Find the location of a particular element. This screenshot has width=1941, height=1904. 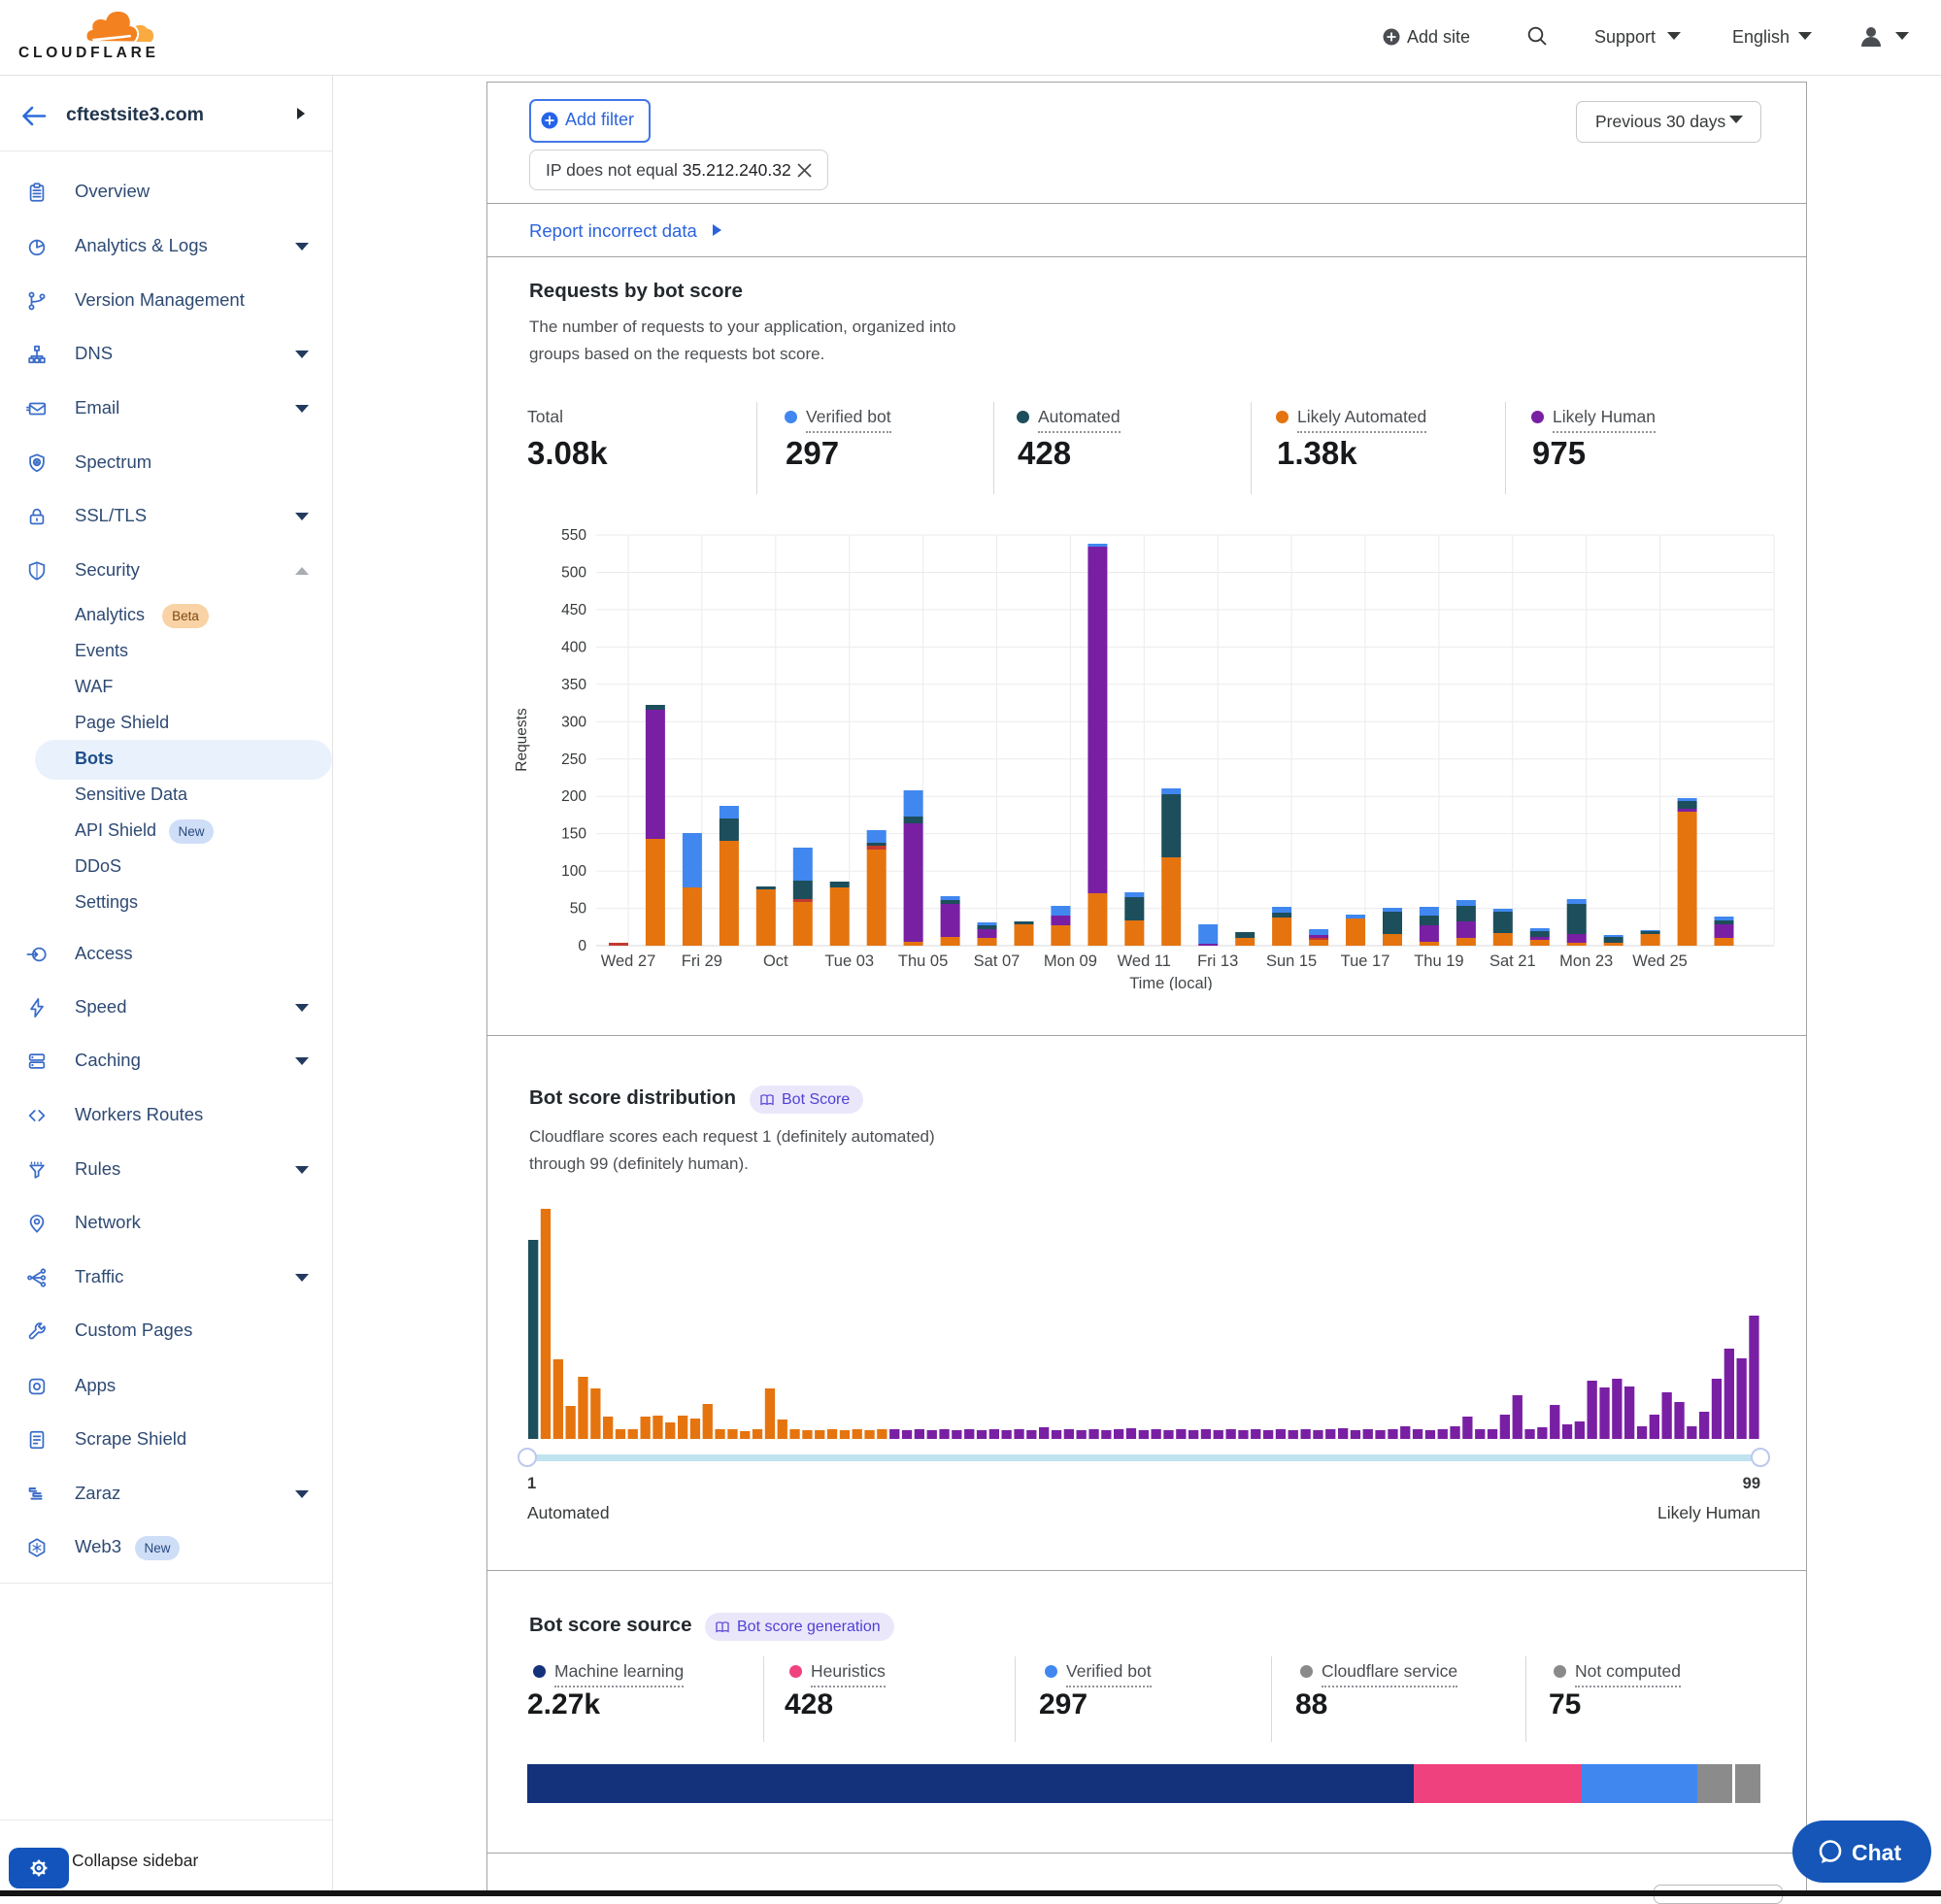

svg-text: Oct is located at coordinates (775, 961).